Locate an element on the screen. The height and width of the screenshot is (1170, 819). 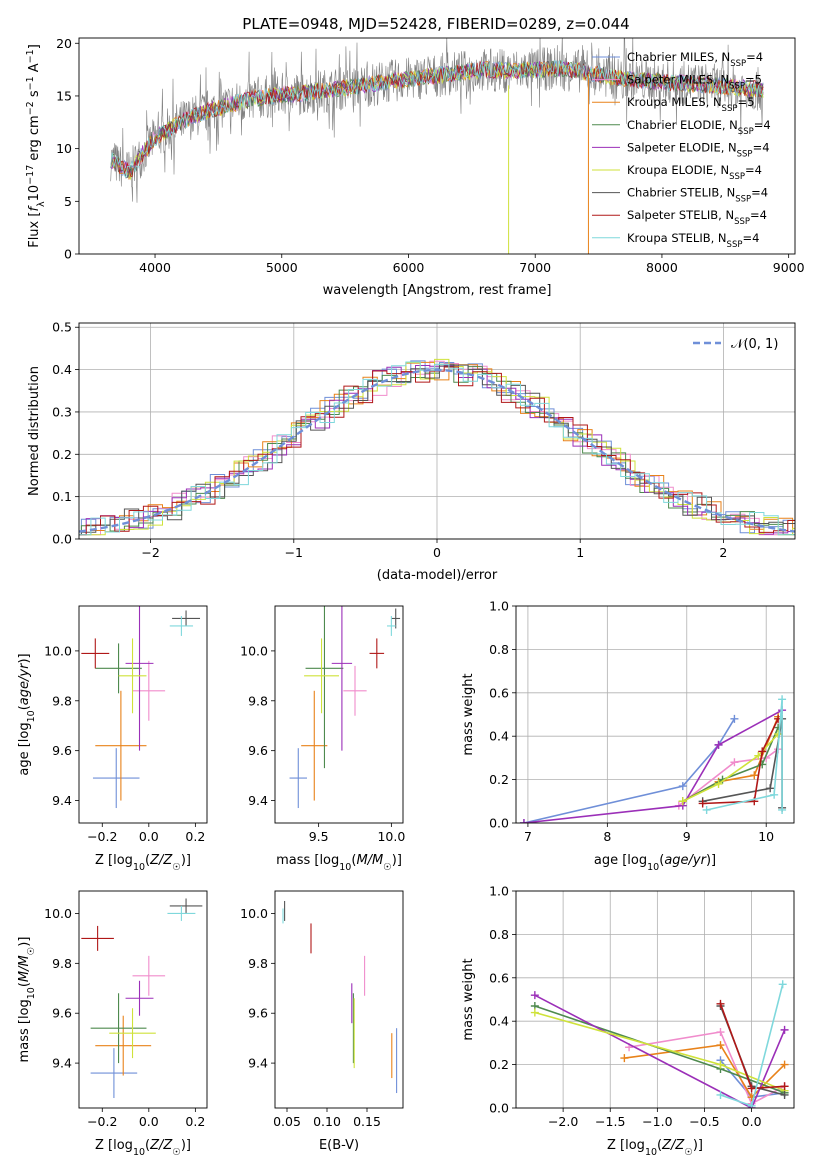
panel-mass-vs-EBV: 0.05 0.10 0.15 9.4 9.6 9.8 10.0 E(B-V) is located at coordinates (322, 1021).